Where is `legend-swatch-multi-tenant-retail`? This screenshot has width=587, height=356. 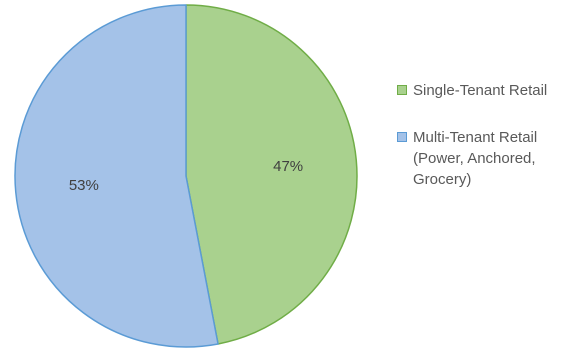
legend-swatch-multi-tenant-retail is located at coordinates (402, 137).